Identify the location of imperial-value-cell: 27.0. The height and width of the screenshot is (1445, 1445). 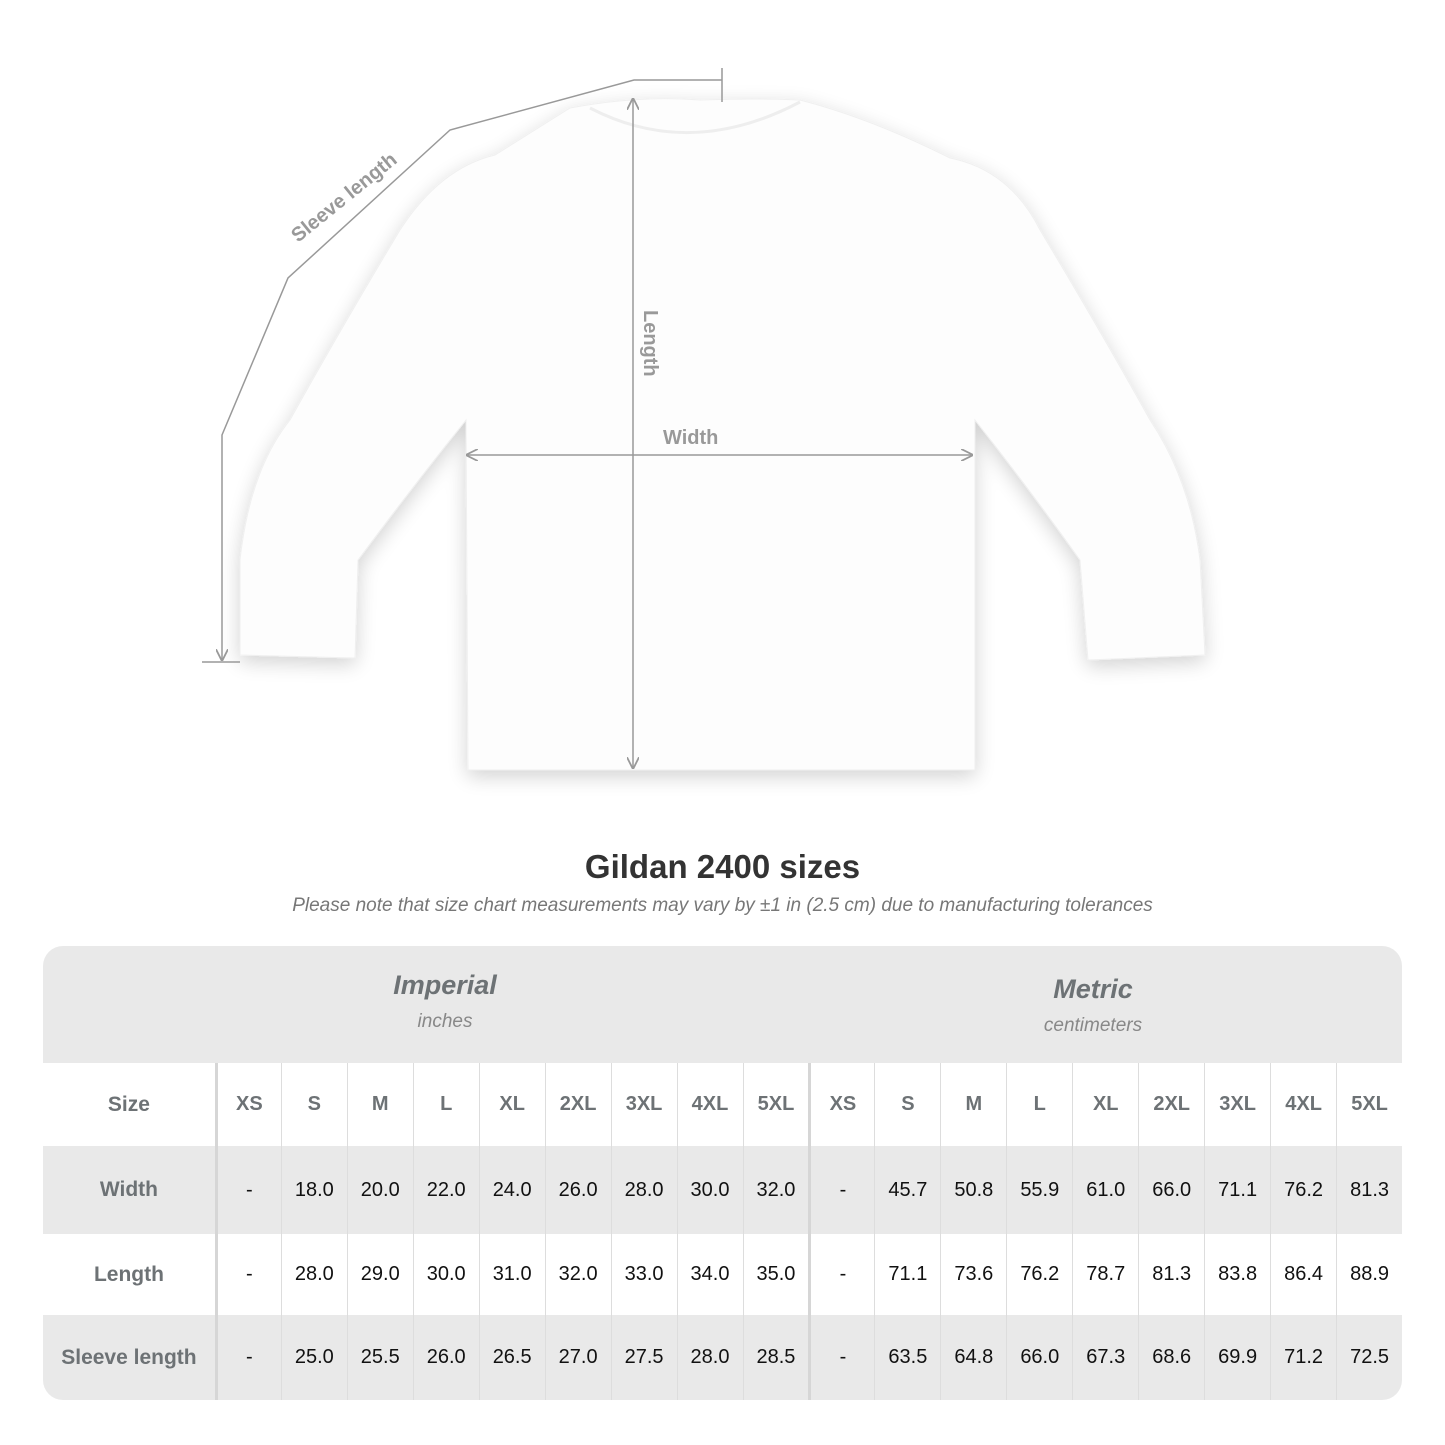
(577, 1357).